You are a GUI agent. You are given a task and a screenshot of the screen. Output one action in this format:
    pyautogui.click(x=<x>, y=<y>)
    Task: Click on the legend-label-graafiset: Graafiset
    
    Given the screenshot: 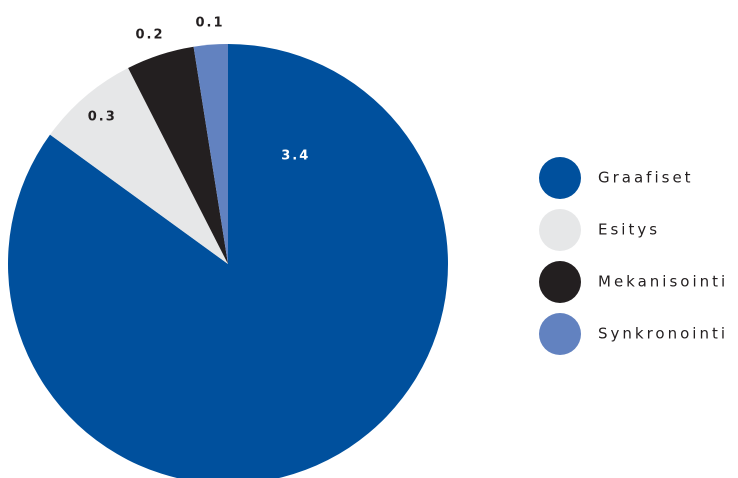 What is the action you would take?
    pyautogui.click(x=646, y=178)
    